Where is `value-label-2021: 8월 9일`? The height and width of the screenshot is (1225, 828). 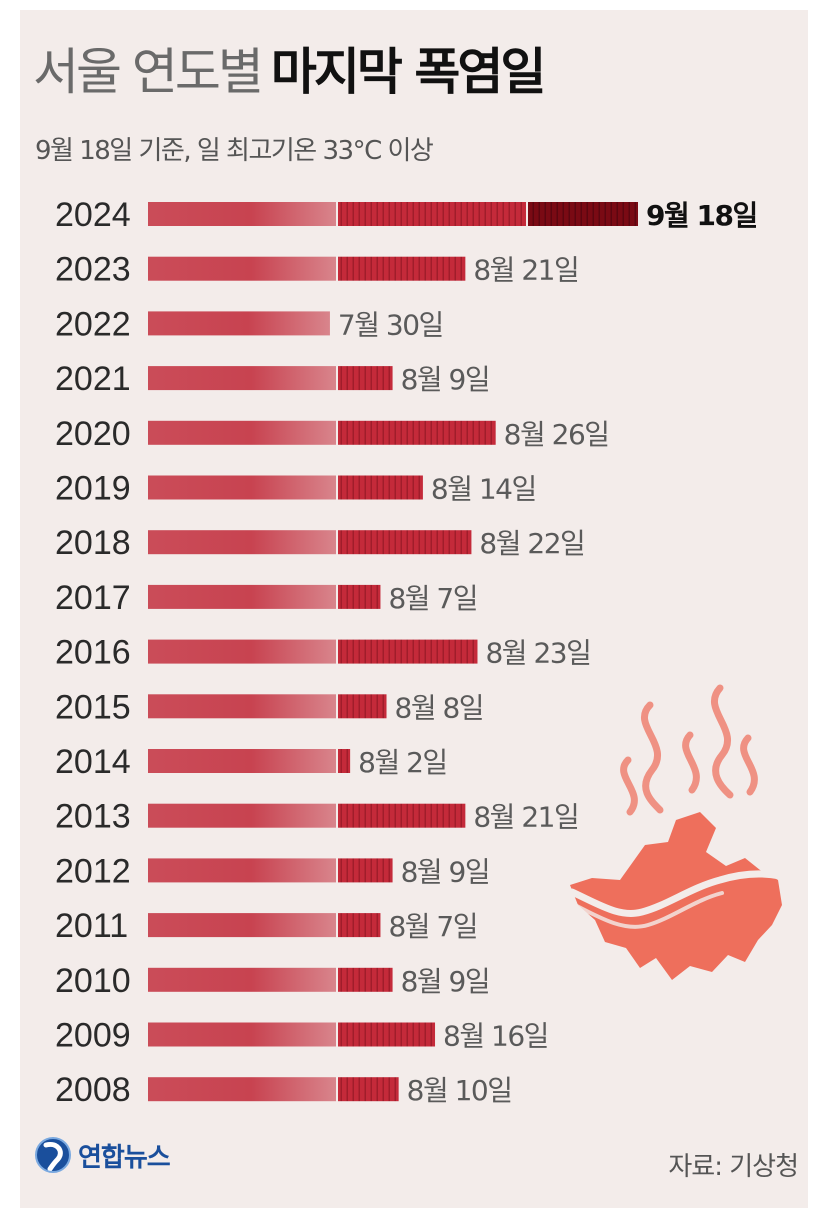
value-label-2021: 8월 9일 is located at coordinates (445, 379).